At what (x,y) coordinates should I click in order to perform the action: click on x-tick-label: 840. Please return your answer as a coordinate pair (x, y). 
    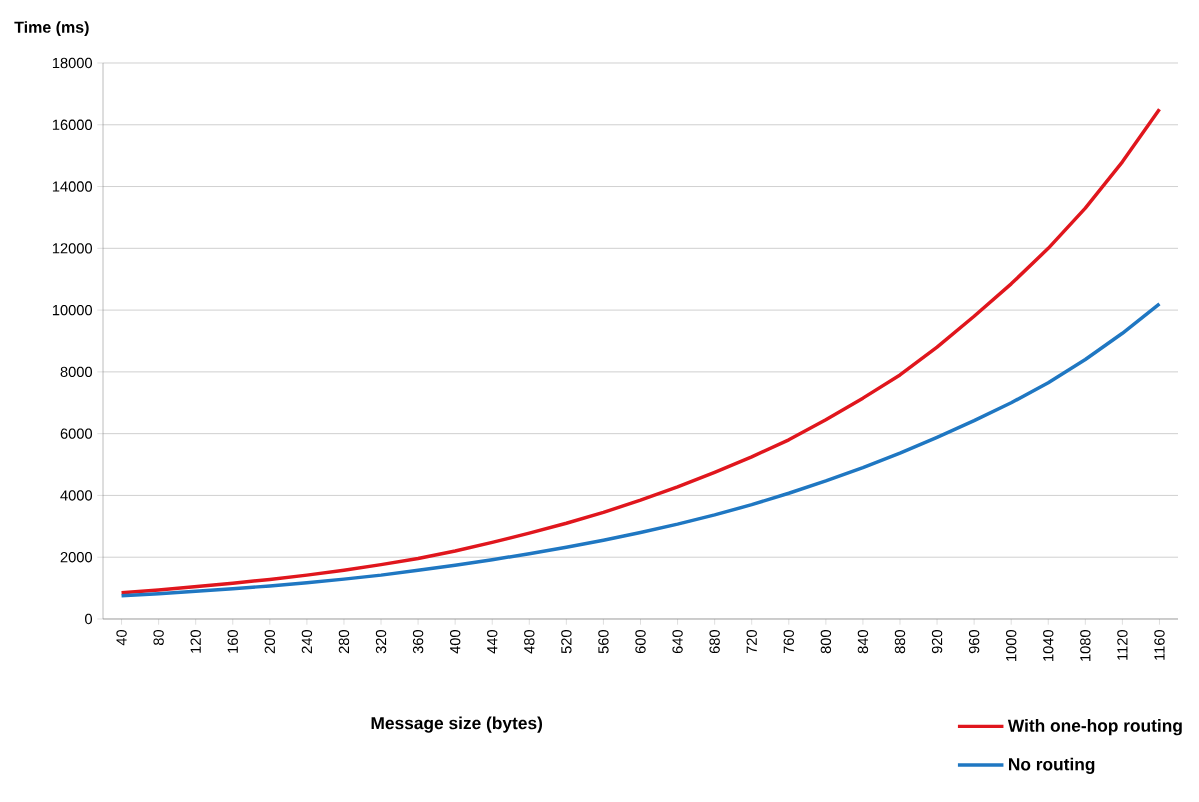
    Looking at the image, I should click on (863, 641).